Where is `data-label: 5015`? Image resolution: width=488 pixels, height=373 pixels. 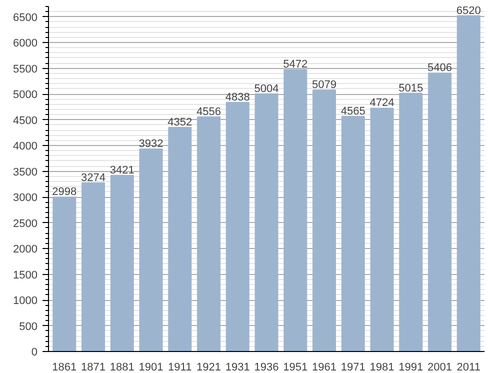 data-label: 5015 is located at coordinates (411, 88).